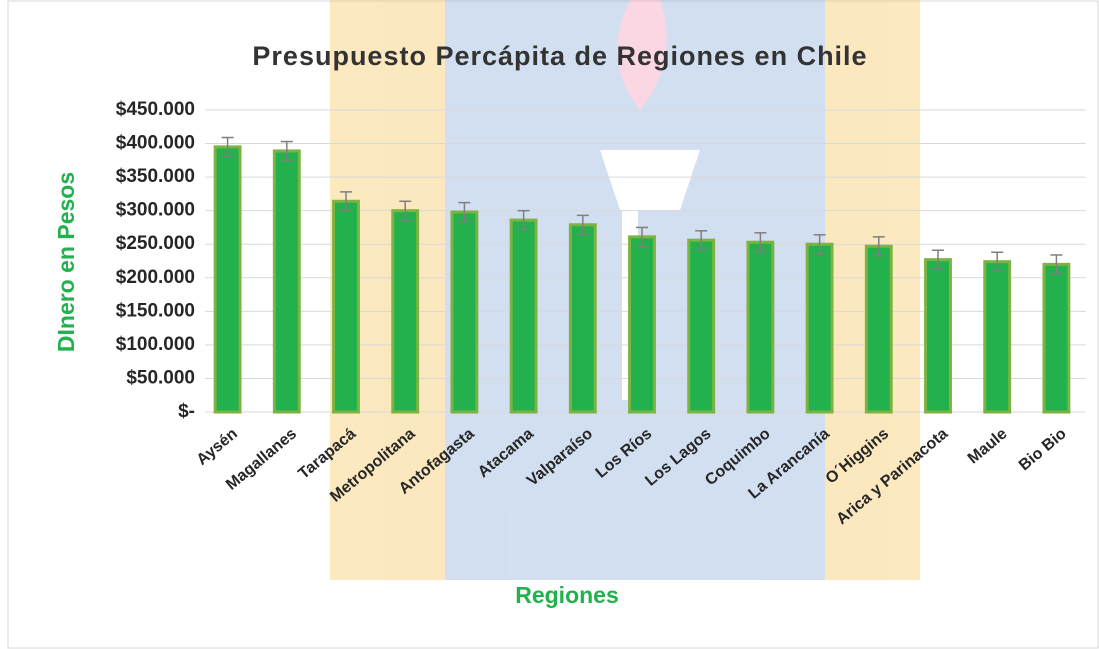 This screenshot has height=649, width=1099. I want to click on y-tick-label: $200.000, so click(155, 277).